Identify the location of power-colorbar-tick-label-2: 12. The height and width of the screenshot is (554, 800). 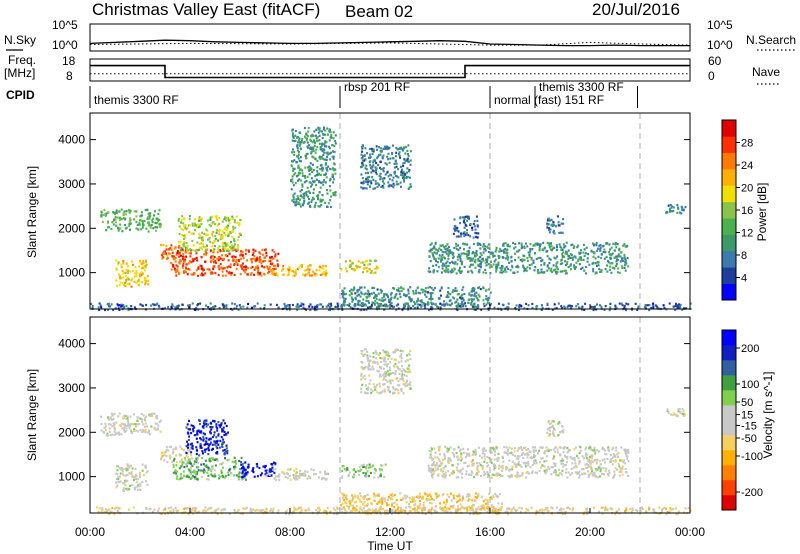
(747, 234).